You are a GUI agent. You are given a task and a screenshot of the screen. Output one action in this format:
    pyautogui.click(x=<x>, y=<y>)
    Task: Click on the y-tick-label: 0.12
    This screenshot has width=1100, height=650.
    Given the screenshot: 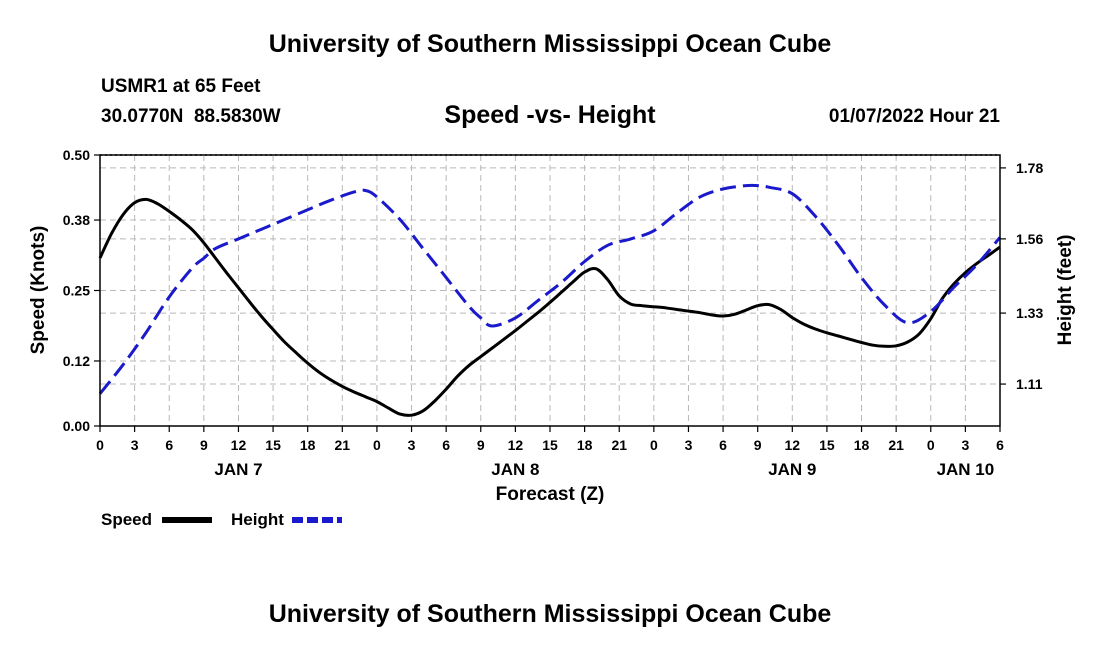 What is the action you would take?
    pyautogui.click(x=76, y=361)
    